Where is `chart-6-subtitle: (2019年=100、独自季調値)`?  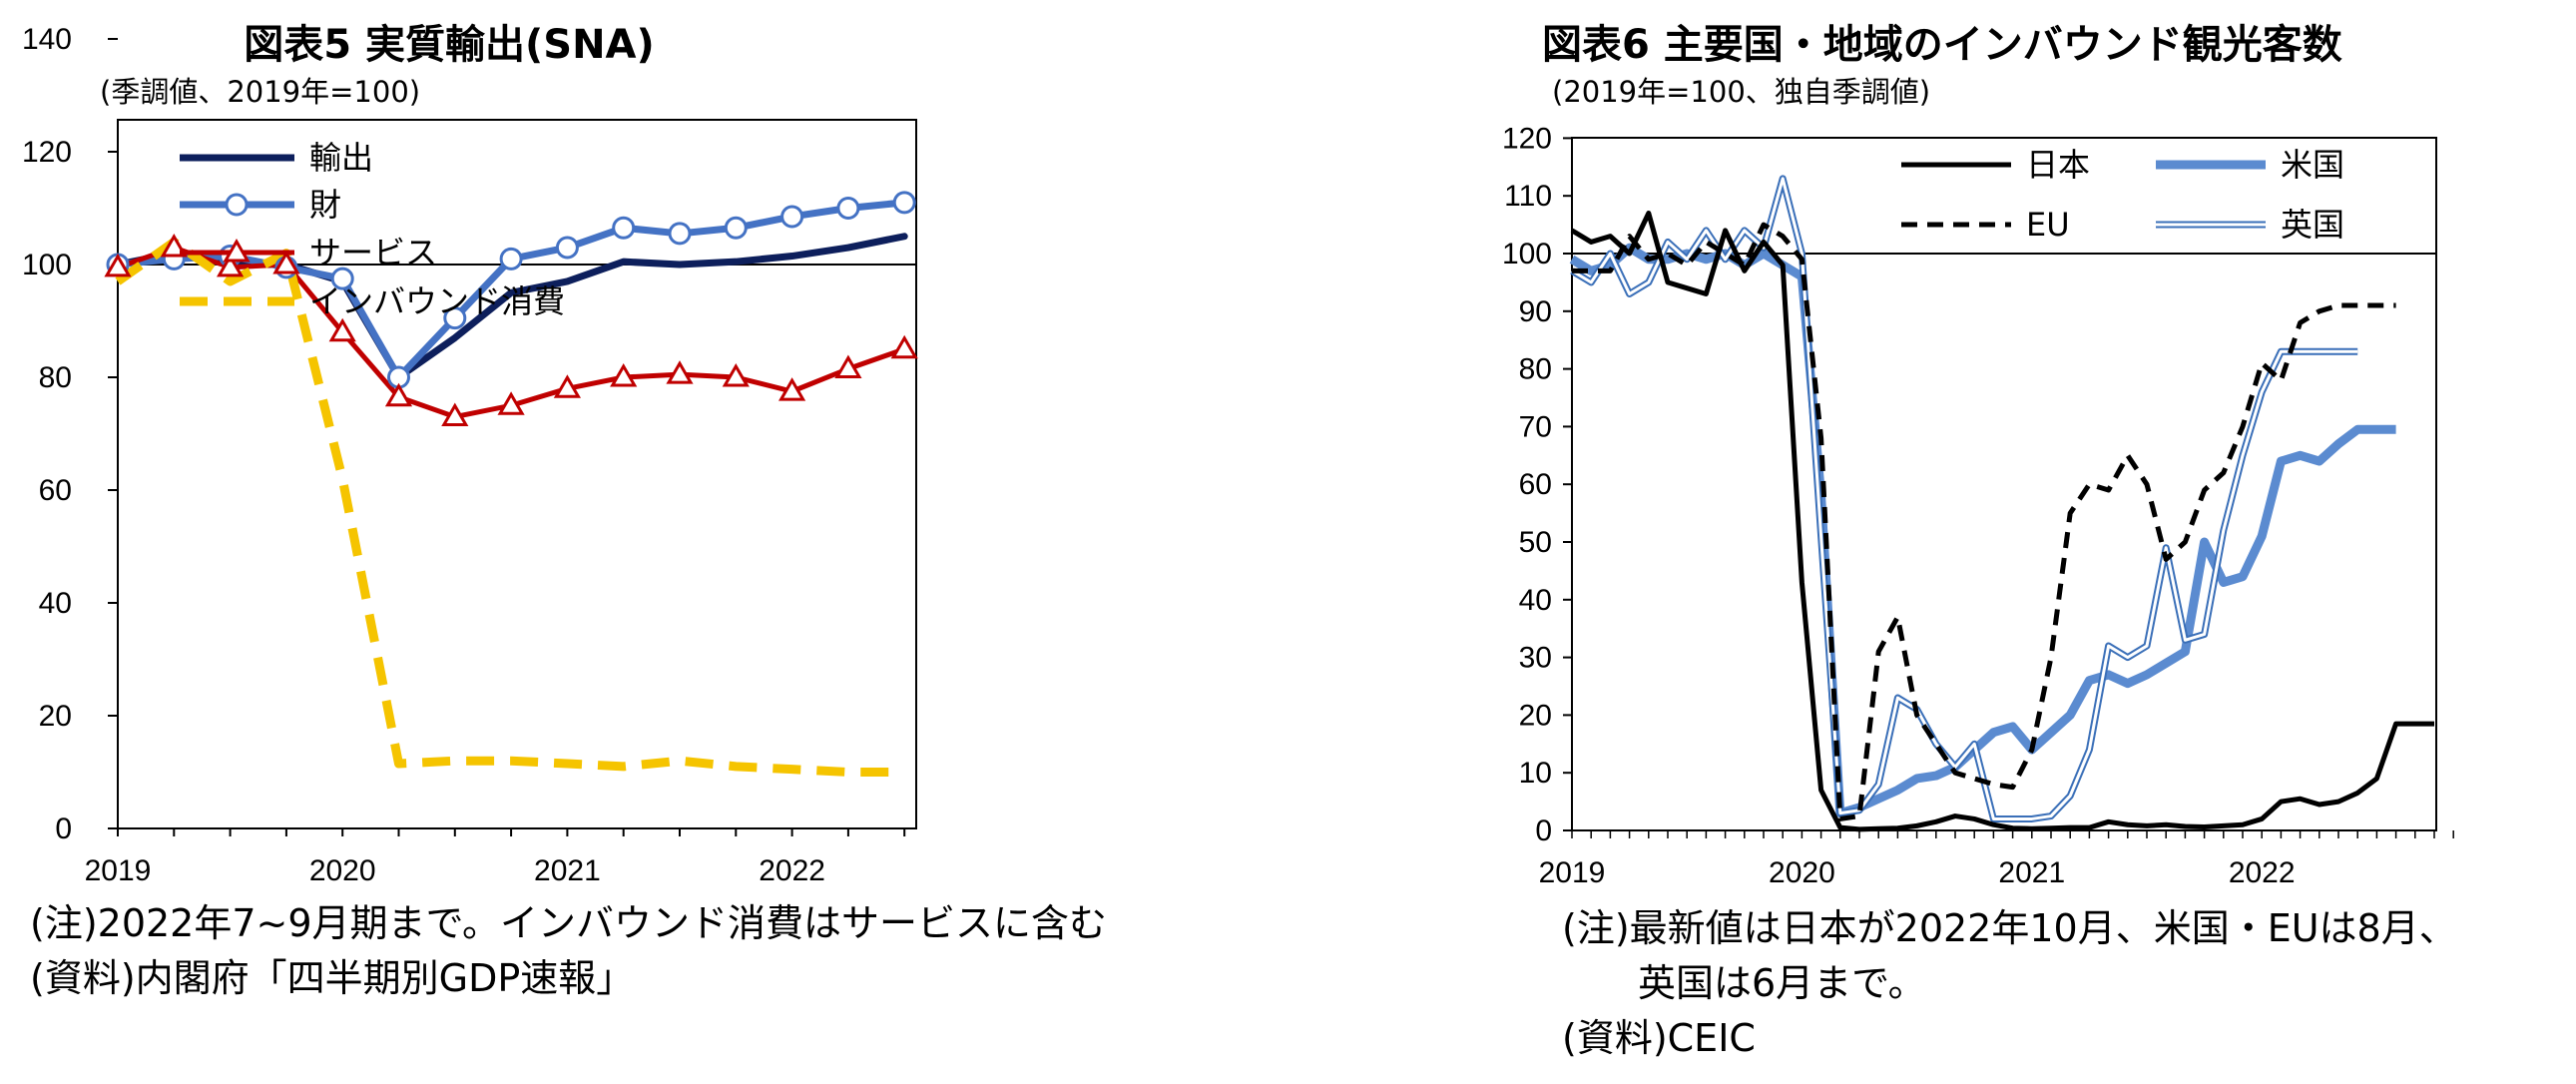 chart-6-subtitle: (2019年=100、独自季調値) is located at coordinates (1741, 92).